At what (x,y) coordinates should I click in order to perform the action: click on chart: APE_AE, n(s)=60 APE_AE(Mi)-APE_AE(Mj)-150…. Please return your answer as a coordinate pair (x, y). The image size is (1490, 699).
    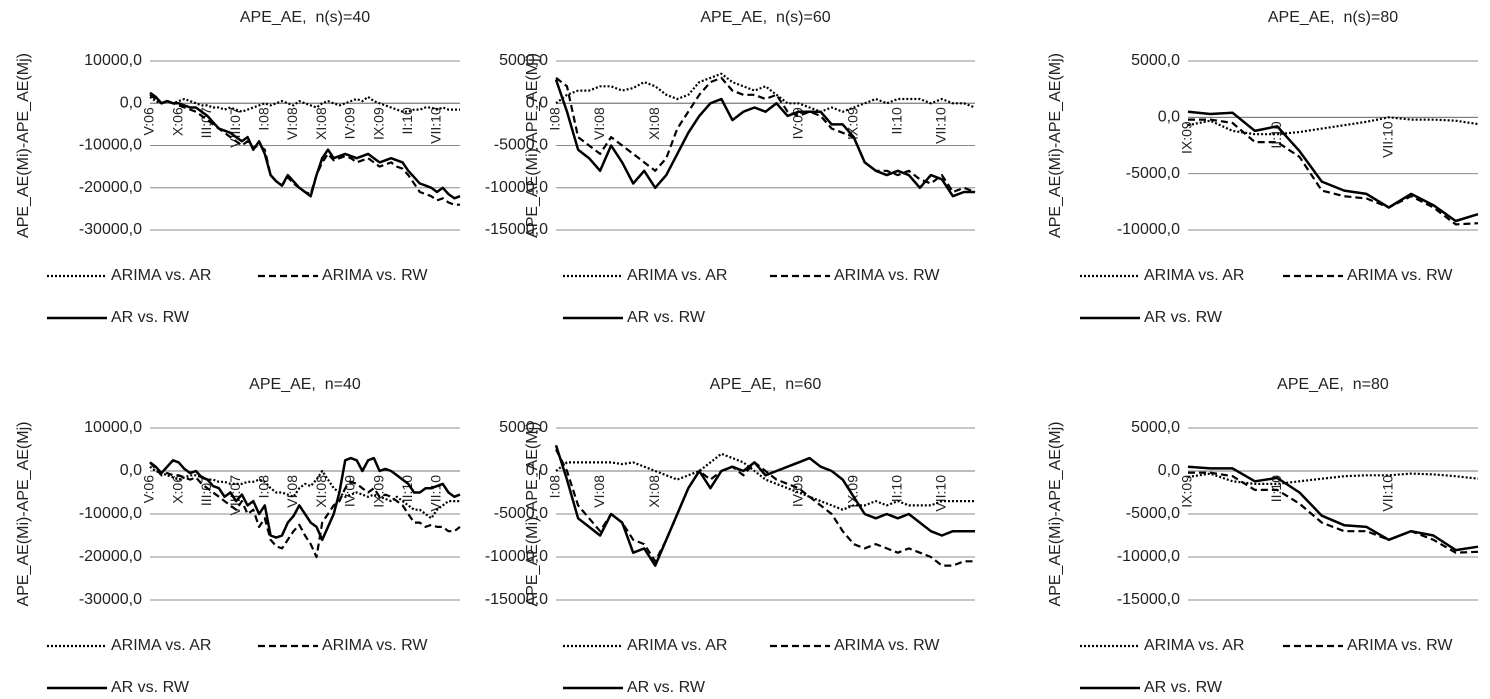
    Looking at the image, I should click on (730, 167).